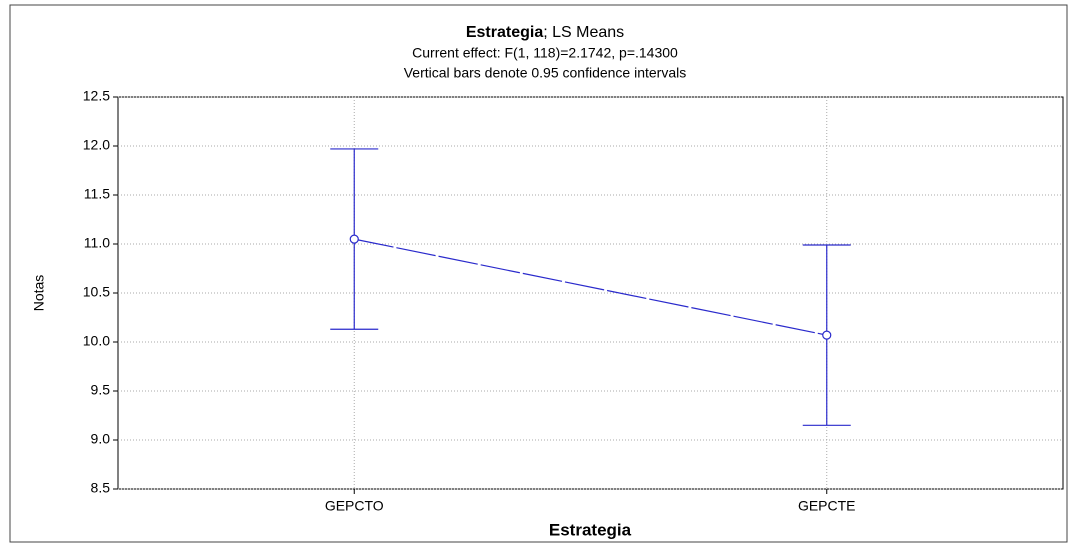 Image resolution: width=1073 pixels, height=547 pixels. Describe the element at coordinates (101, 488) in the screenshot. I see `y-tick-label: 8.5` at that location.